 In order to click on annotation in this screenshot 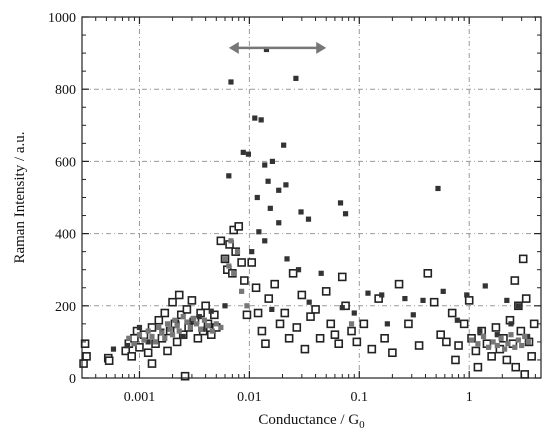, I will do `click(277, 47)`.